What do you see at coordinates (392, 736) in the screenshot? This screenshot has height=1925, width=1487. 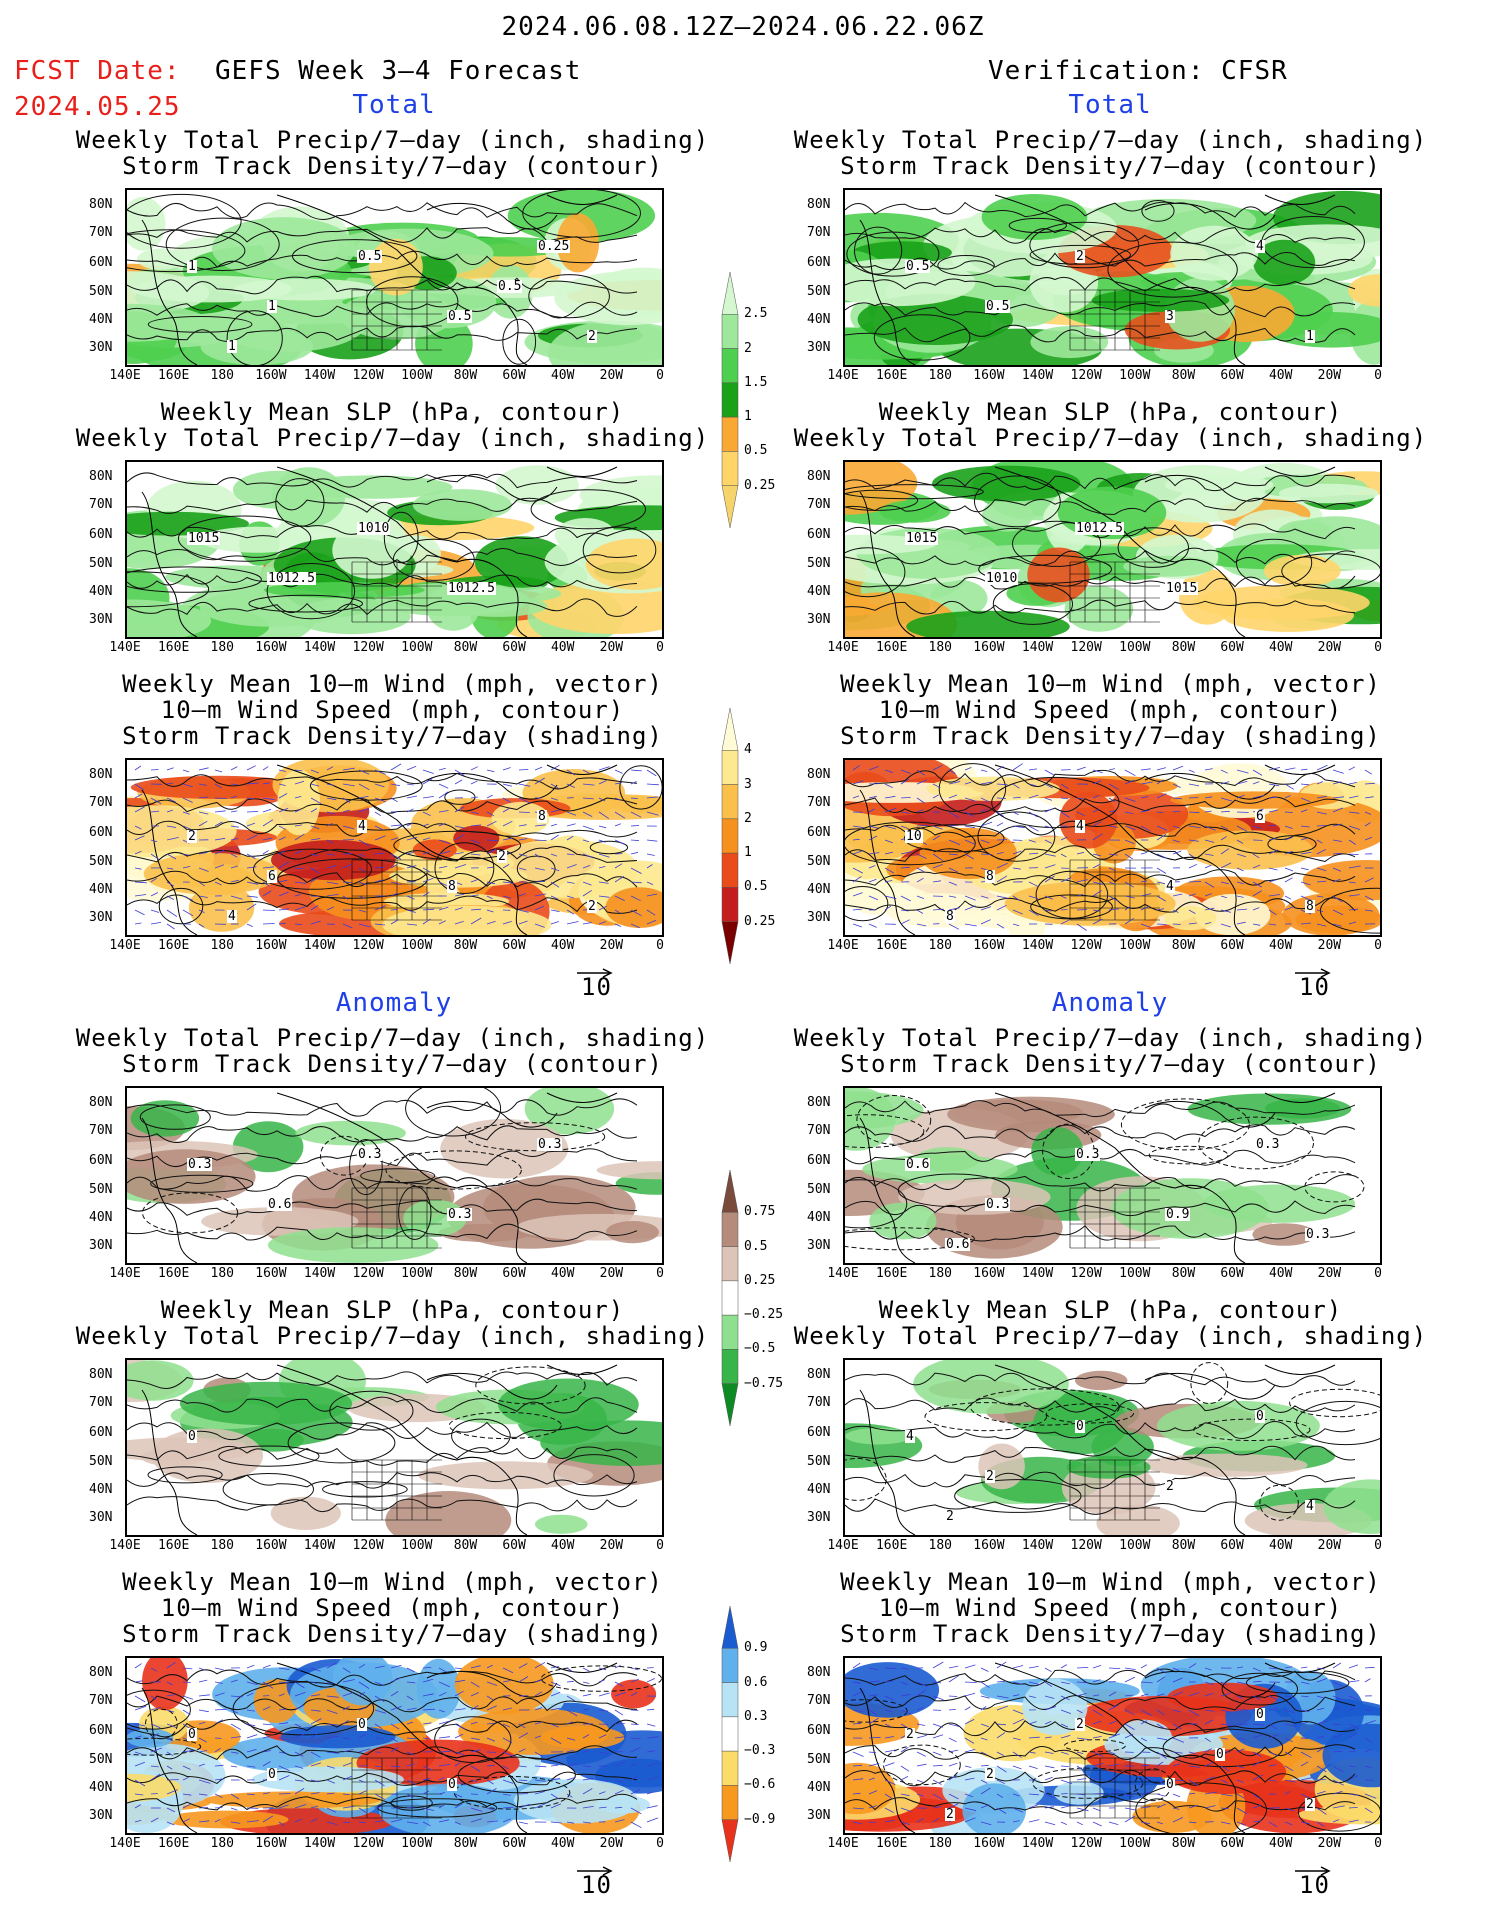 I see `panel-title-left-3-line-3: Storm Track Density/7–day (shading)` at bounding box center [392, 736].